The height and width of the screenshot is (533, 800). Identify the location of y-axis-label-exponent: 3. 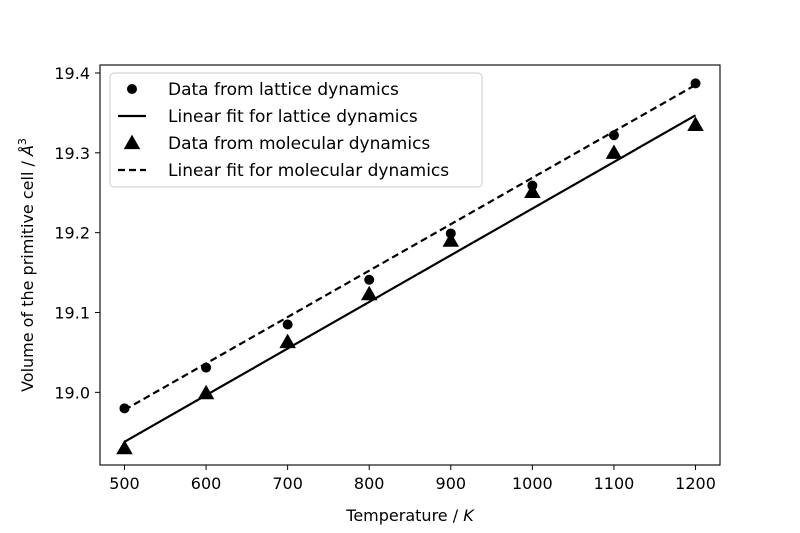
(22, 141).